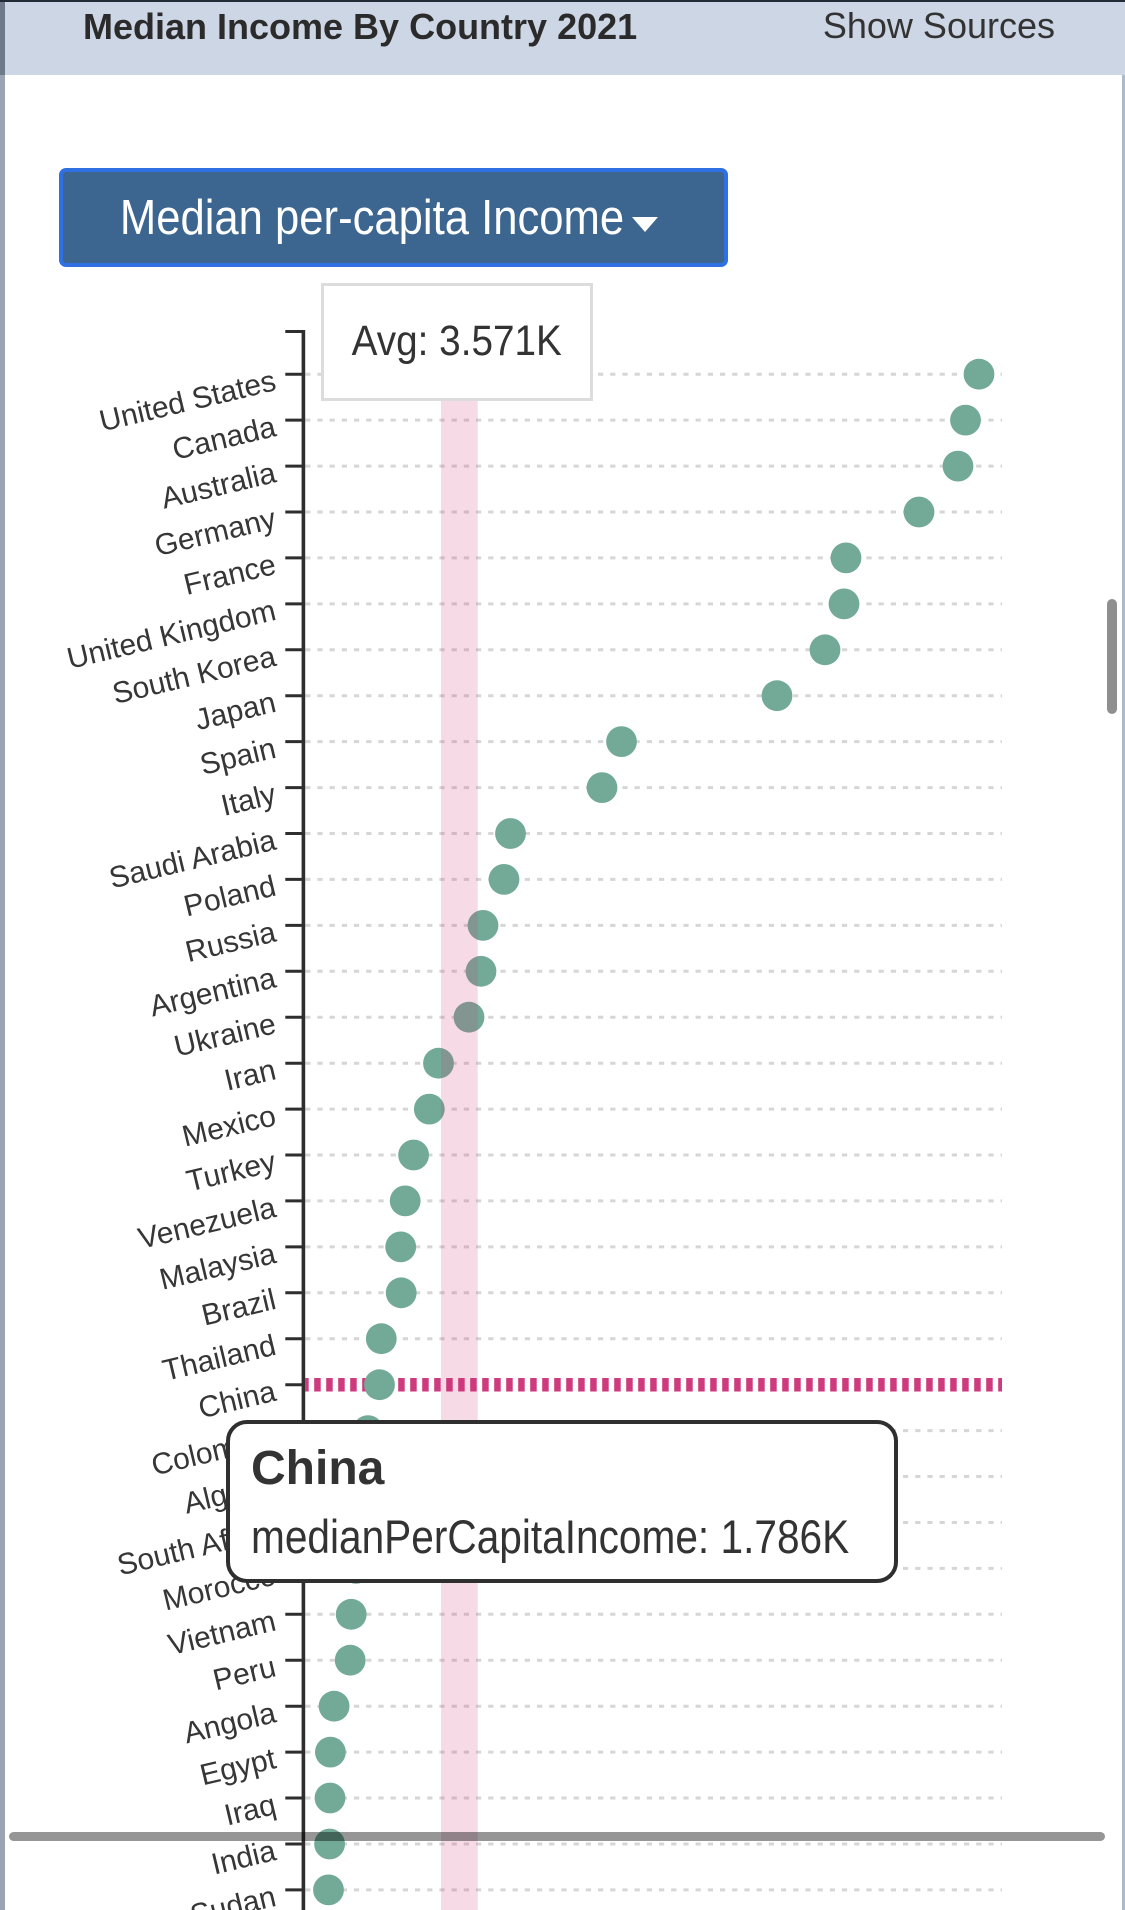 The image size is (1125, 1910). Describe the element at coordinates (230, 1723) in the screenshot. I see `svg-text: Angola` at that location.